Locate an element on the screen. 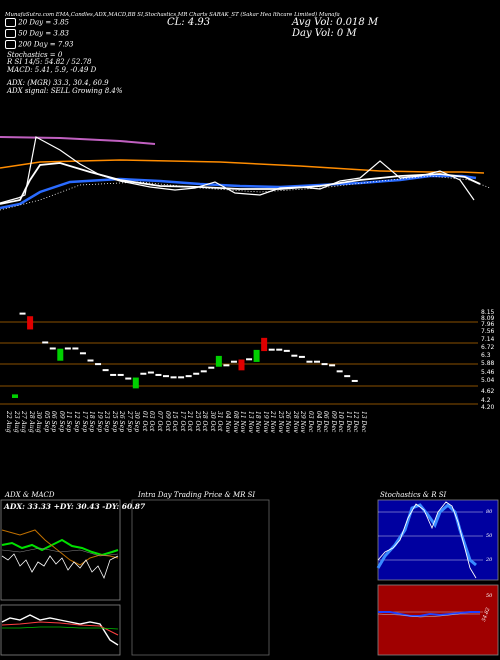  date-tick-label: 03 Oct is located at coordinates (152, 421).